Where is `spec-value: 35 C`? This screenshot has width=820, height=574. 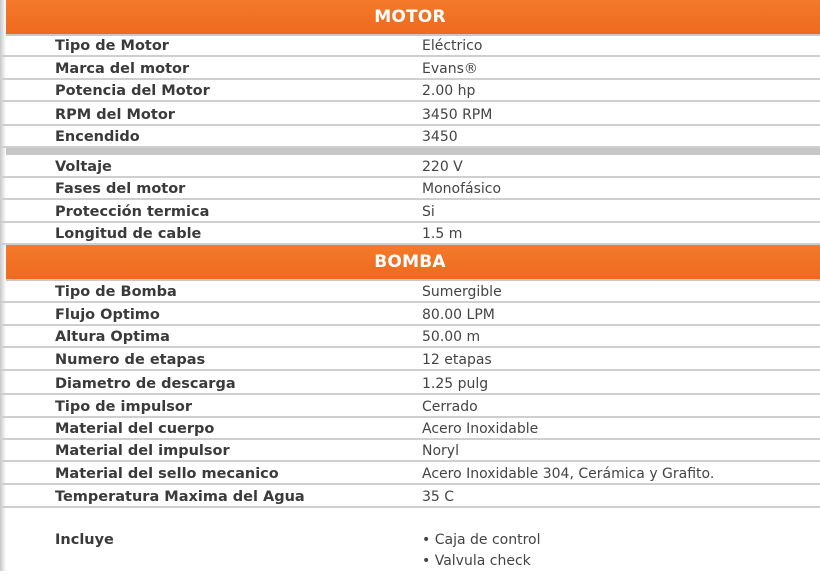
spec-value: 35 C is located at coordinates (438, 497).